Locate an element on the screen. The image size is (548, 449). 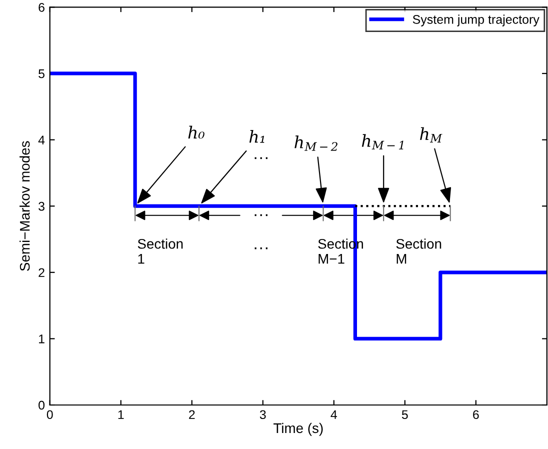
x-tick-label: 5 is located at coordinates (405, 415).